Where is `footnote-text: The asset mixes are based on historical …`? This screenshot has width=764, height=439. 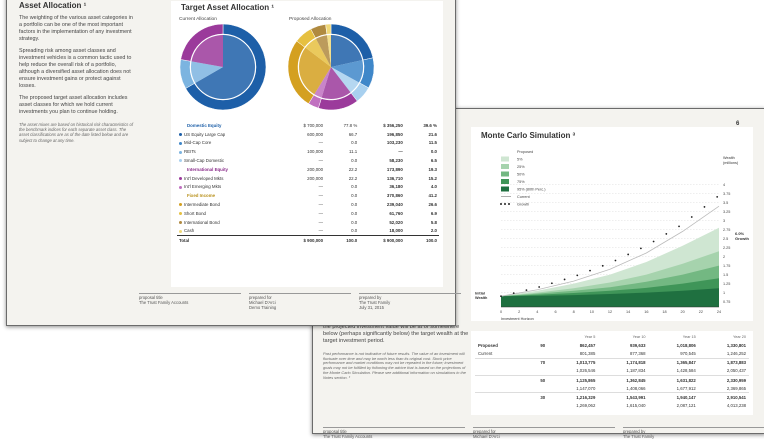
footnote-text: The asset mixes are based on historical … is located at coordinates (76, 132).